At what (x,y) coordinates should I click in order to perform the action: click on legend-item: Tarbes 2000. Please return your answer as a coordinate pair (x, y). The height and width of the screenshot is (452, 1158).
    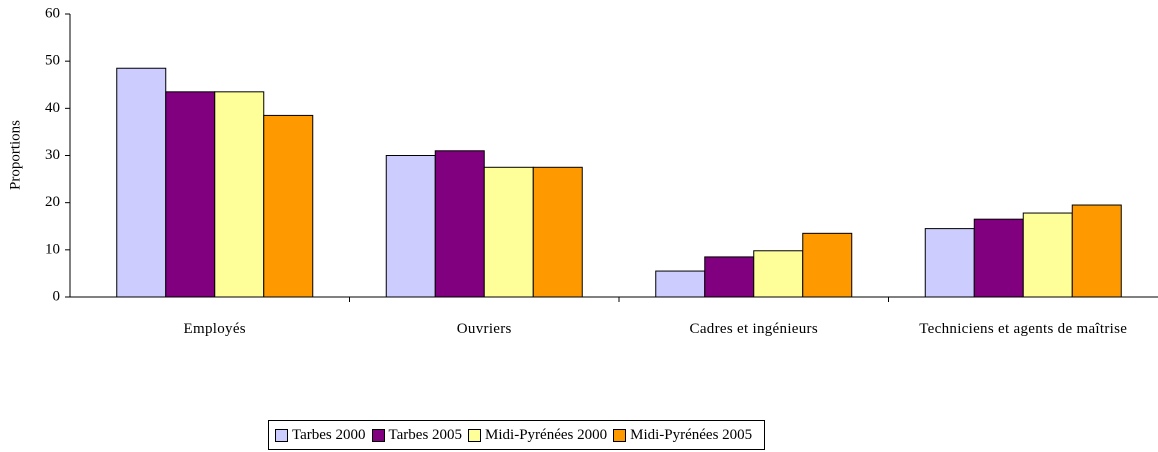
    Looking at the image, I should click on (320, 435).